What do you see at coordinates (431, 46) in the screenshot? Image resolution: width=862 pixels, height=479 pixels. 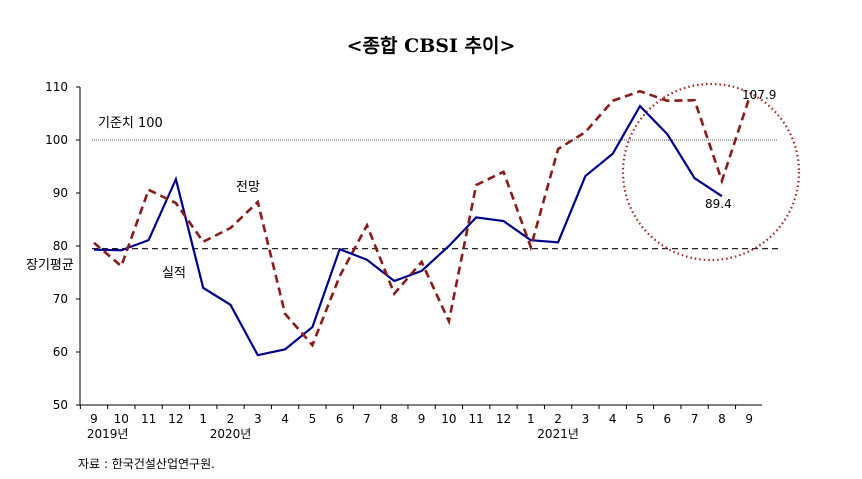 I see `chart-title: <종합 CBSI 추이>` at bounding box center [431, 46].